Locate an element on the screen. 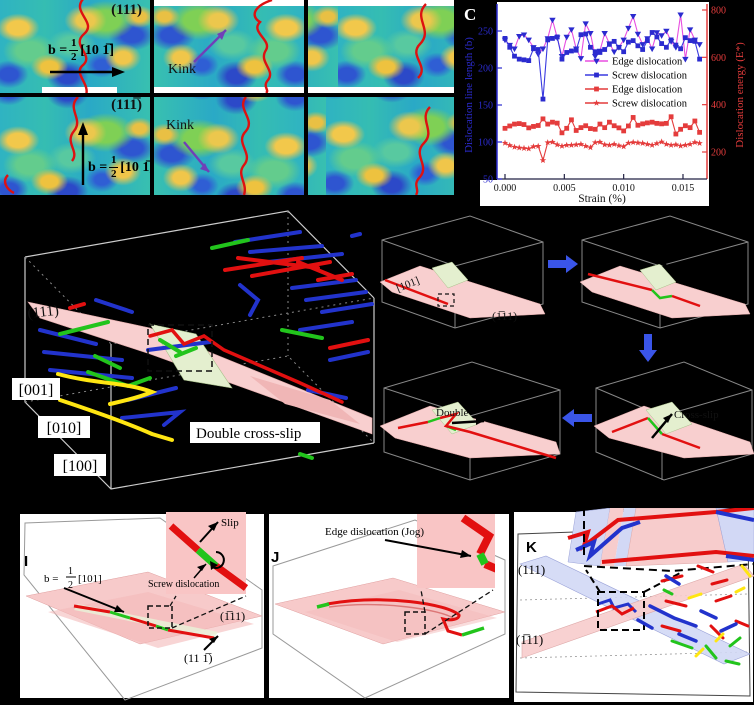 The image size is (754, 705). x-axis-title: Strain (%) is located at coordinates (602, 199).